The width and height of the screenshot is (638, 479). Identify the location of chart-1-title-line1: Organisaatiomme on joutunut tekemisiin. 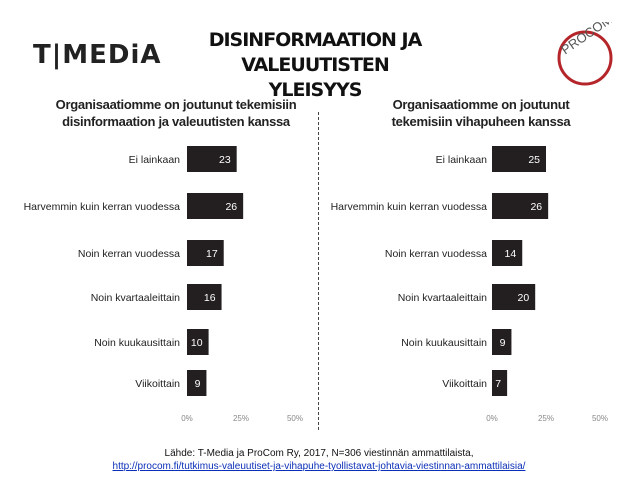
(176, 104).